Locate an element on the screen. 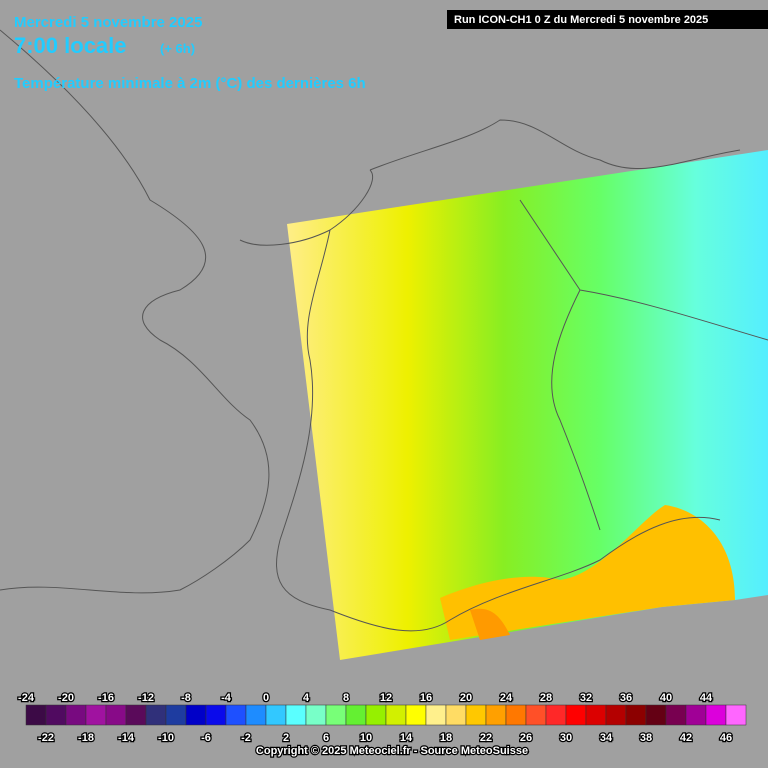 The image size is (768, 768). legend-label: 20 is located at coordinates (466, 698).